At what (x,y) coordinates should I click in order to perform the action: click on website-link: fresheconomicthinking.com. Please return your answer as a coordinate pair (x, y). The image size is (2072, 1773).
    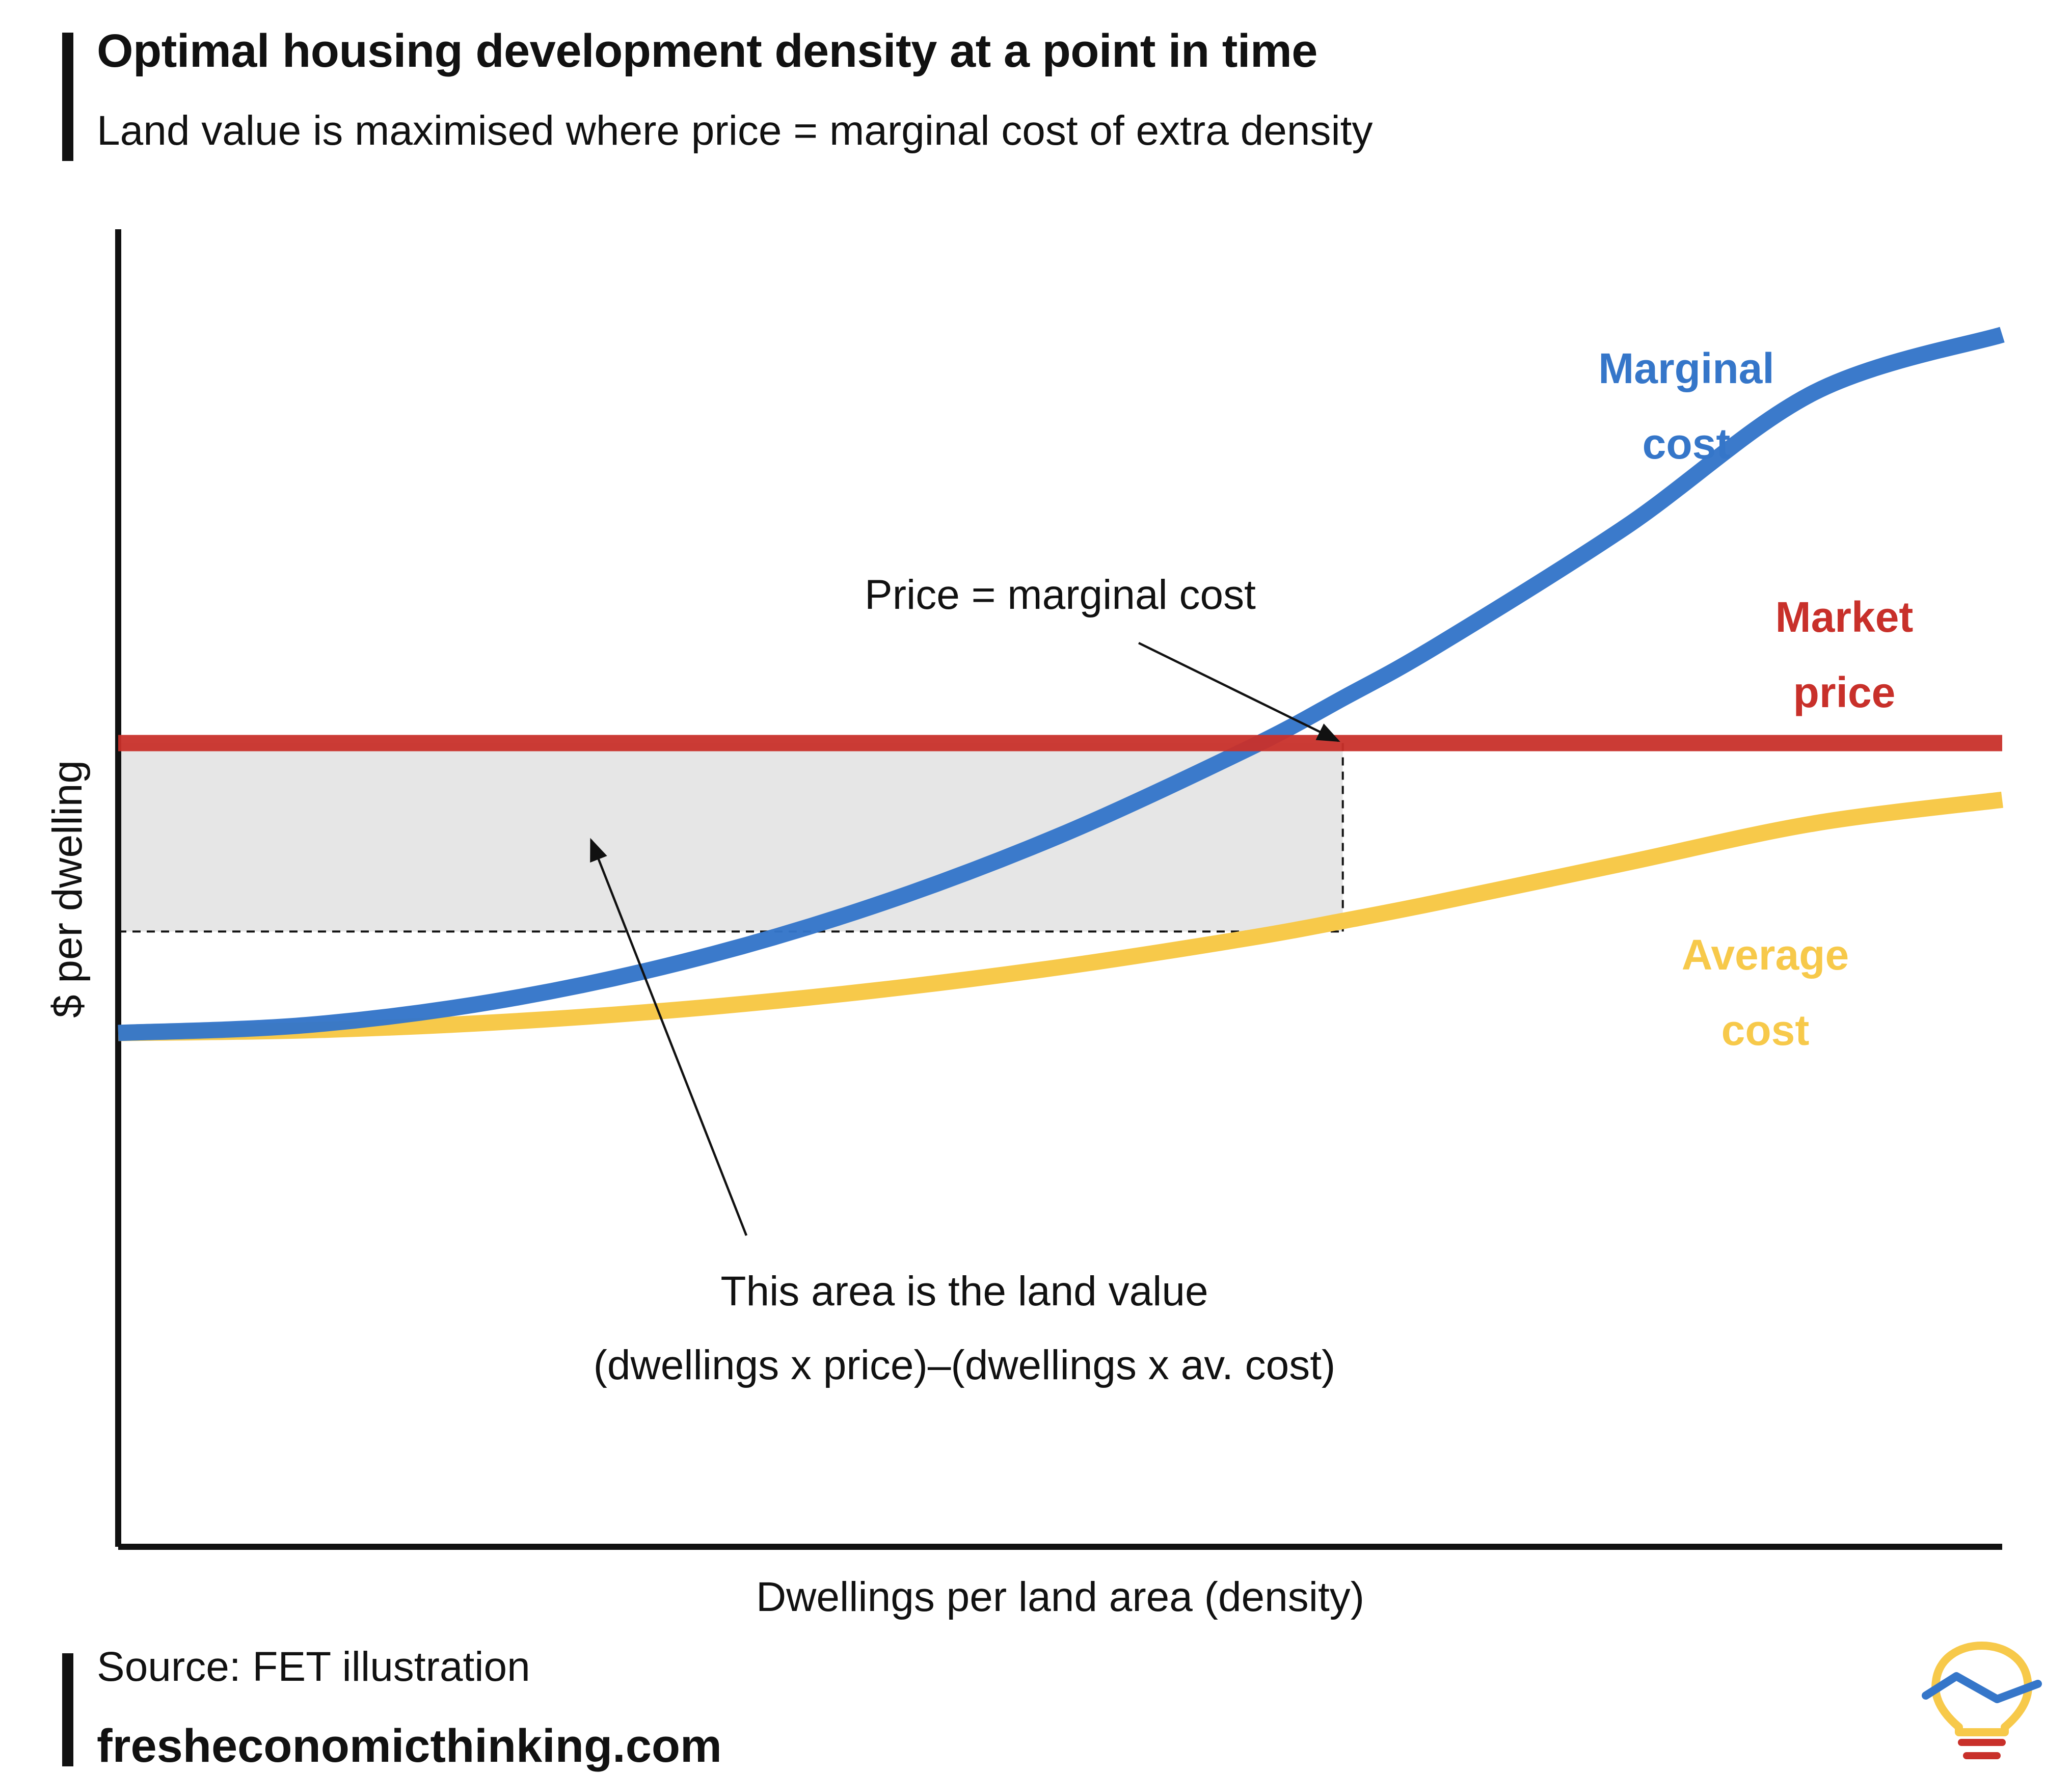
    Looking at the image, I should click on (409, 1746).